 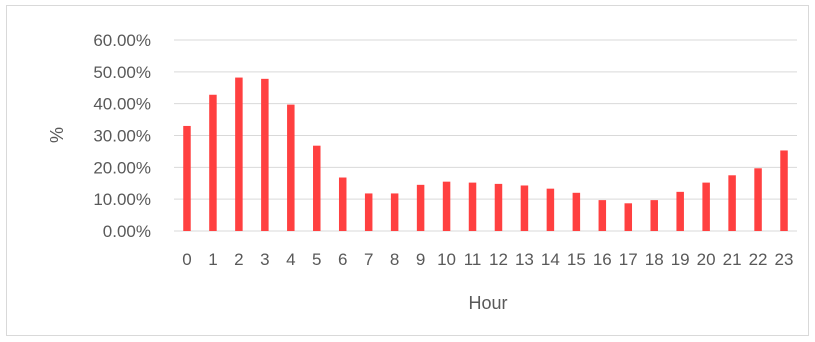 I want to click on y-tick-label: 0.00%, so click(x=127, y=231).